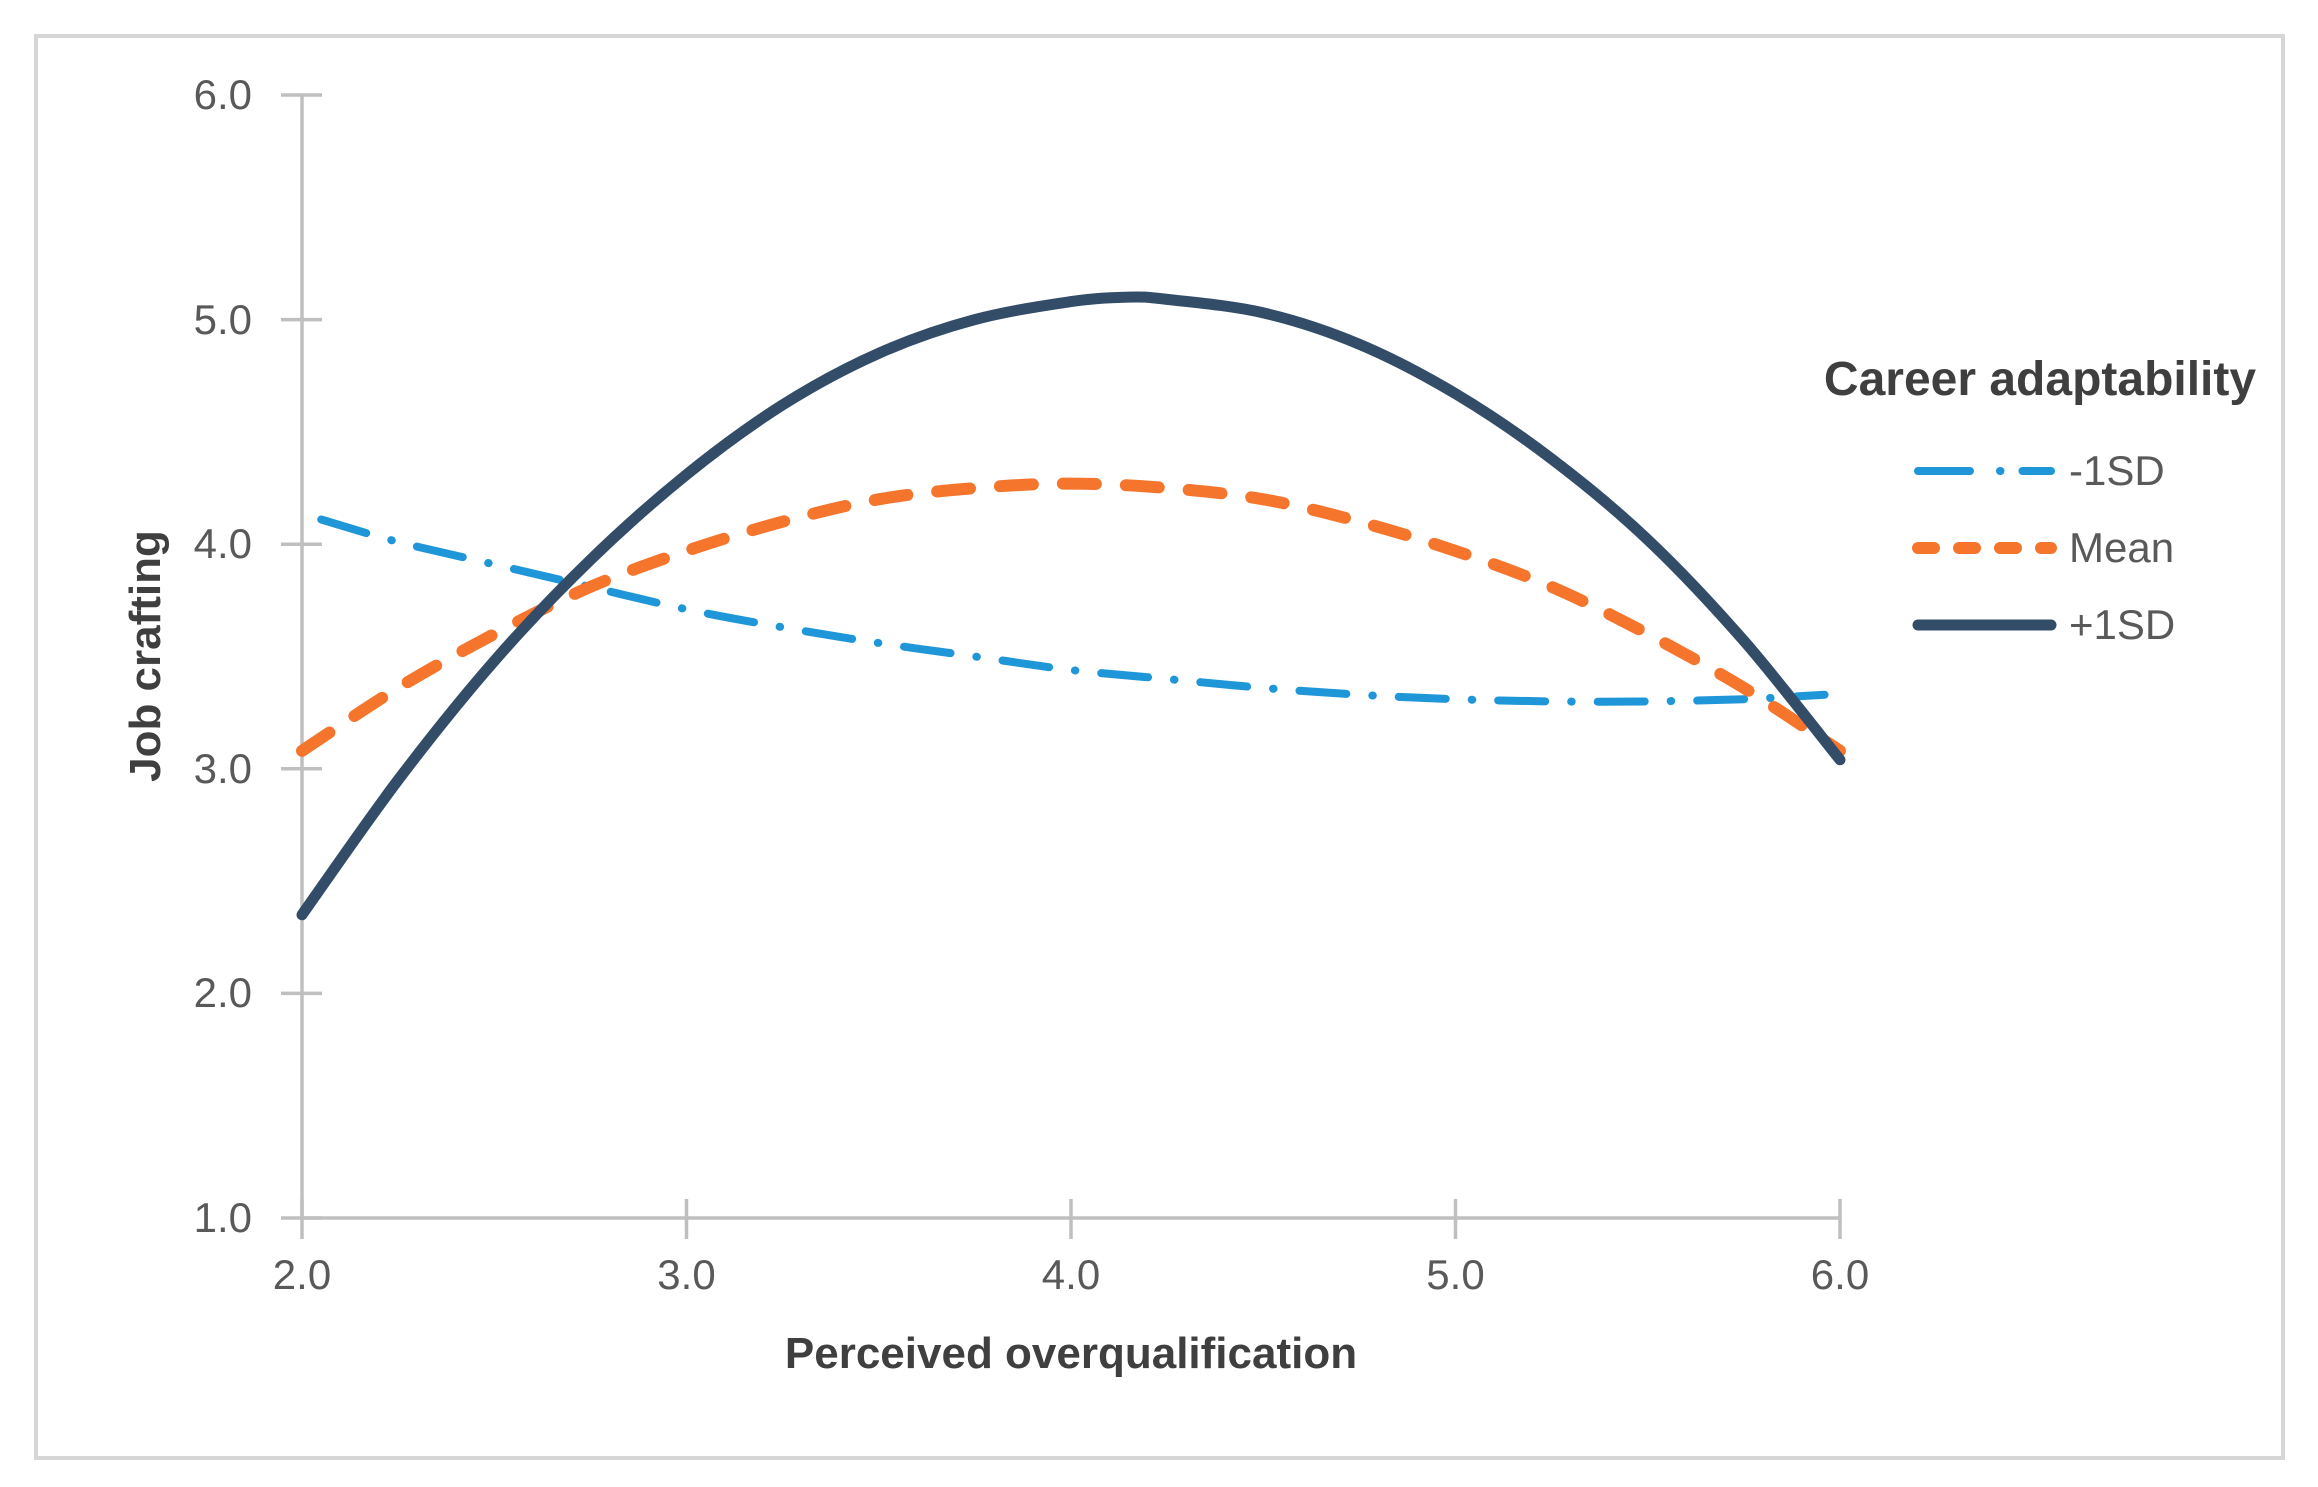 This screenshot has height=1487, width=2318. Describe the element at coordinates (686, 1274) in the screenshot. I see `x-tick-label: 3.0` at that location.